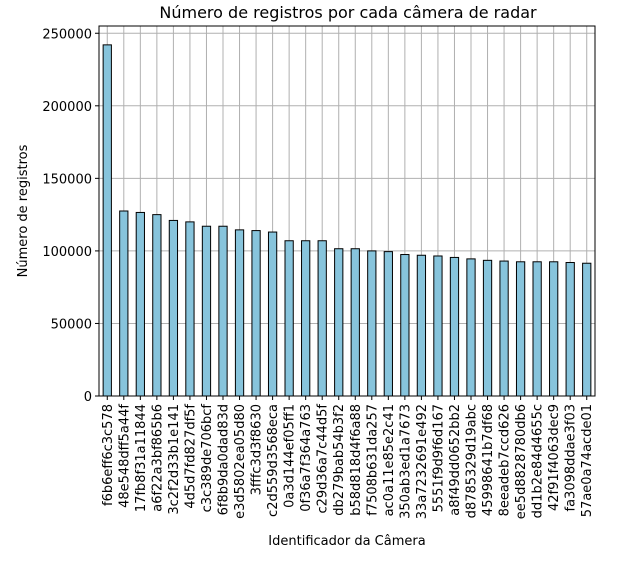 The height and width of the screenshot is (566, 618). Describe the element at coordinates (67, 179) in the screenshot. I see `y-tick-label: 150000` at that location.